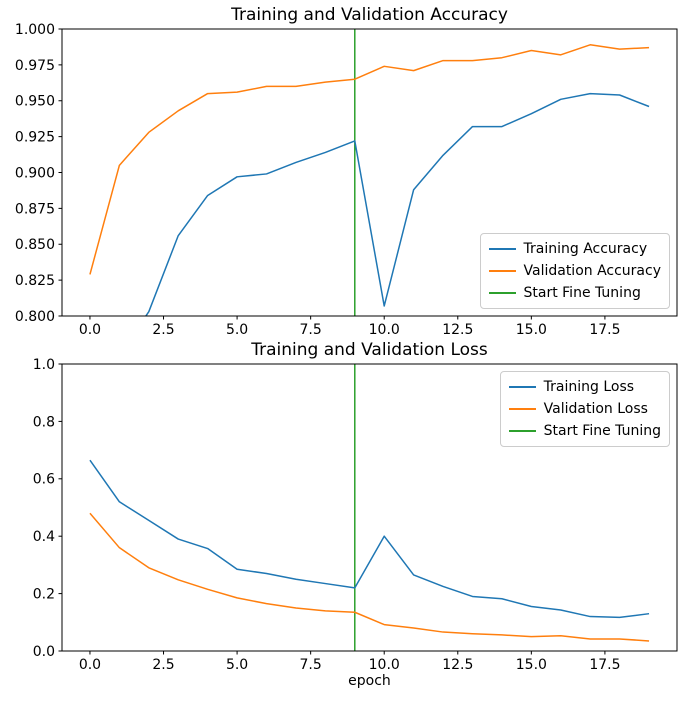 This screenshot has width=689, height=701. What do you see at coordinates (502, 271) in the screenshot?
I see `legend-line-validation-accuracy` at bounding box center [502, 271].